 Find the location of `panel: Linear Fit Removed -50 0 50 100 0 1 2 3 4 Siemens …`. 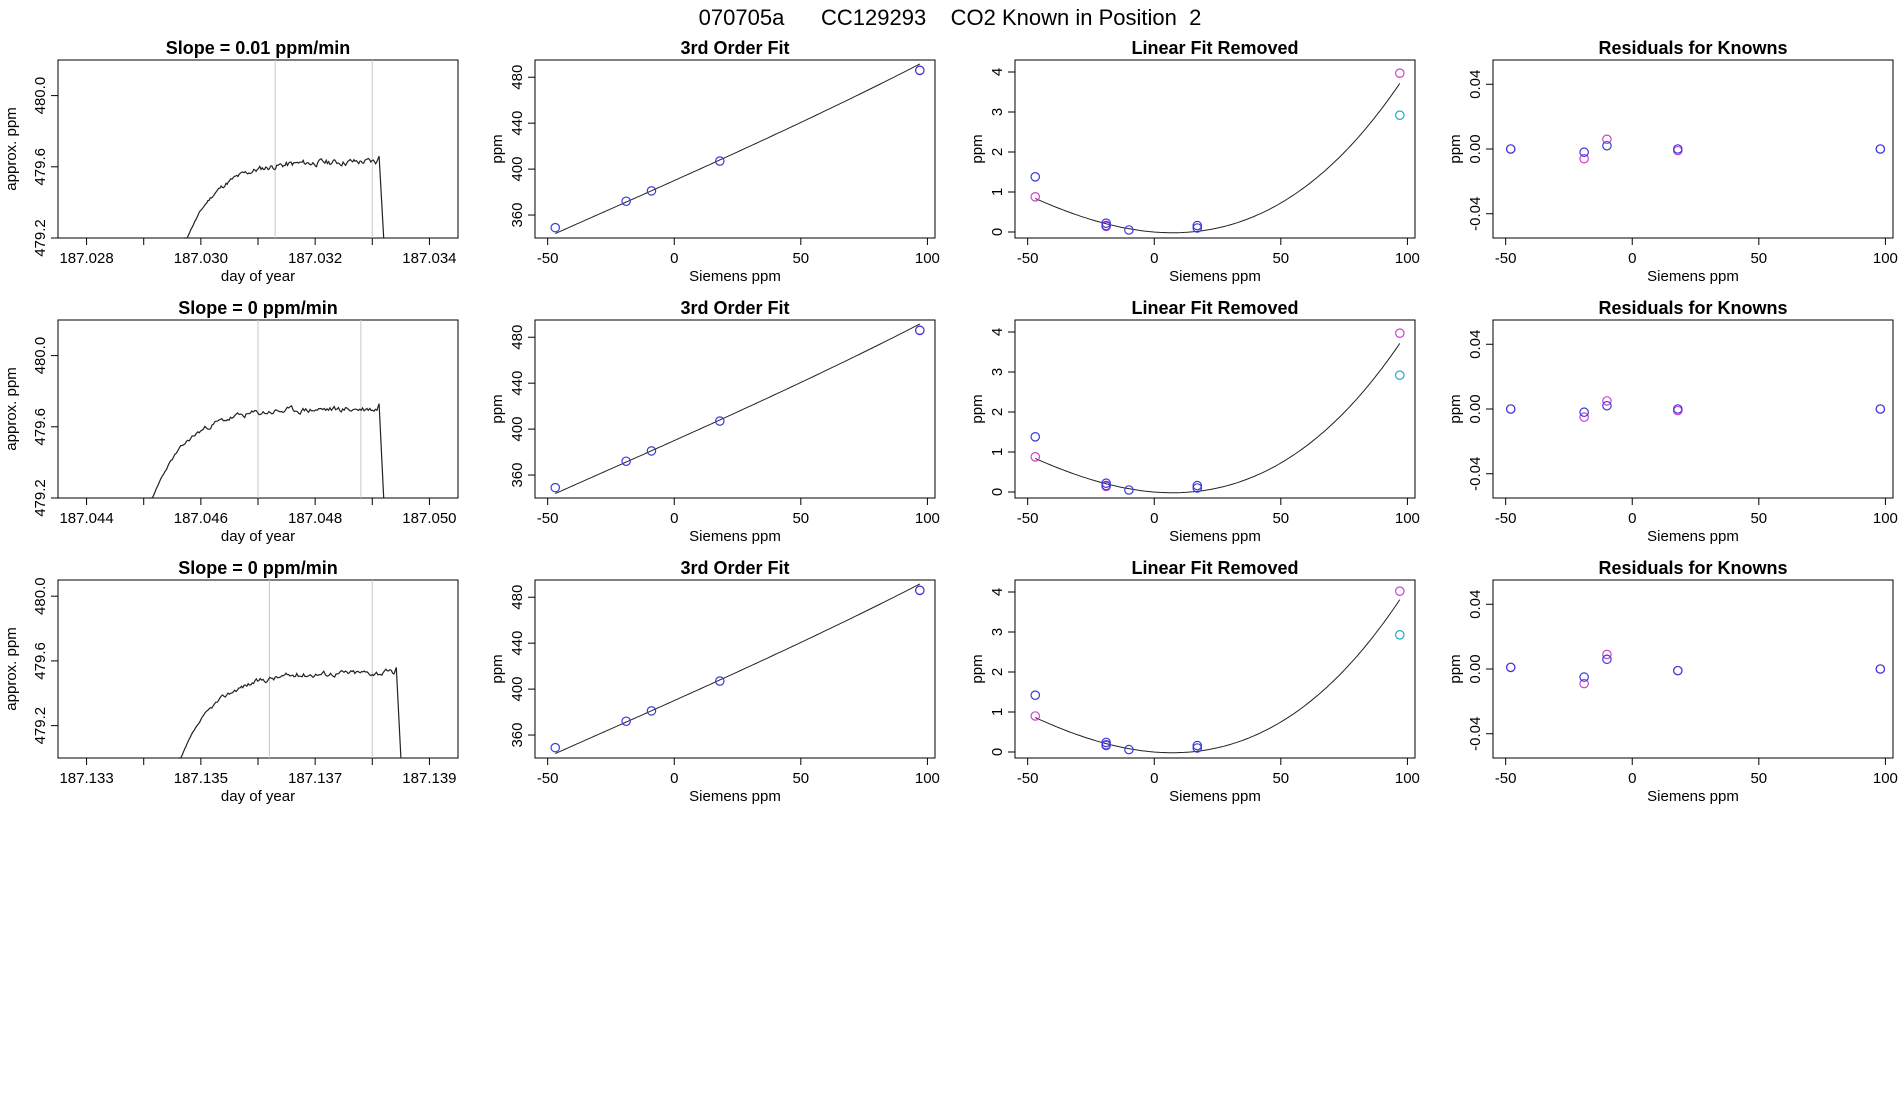

panel: Linear Fit Removed -50 0 50 100 0 1 2 3 4 Siemens … is located at coordinates (1194, 161).